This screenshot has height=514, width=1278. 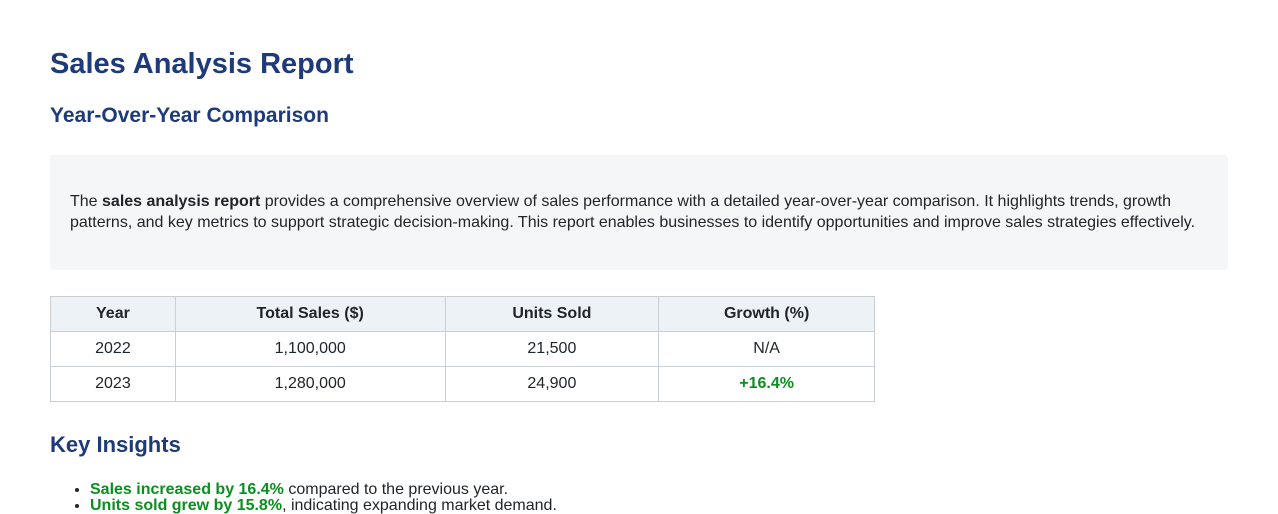 What do you see at coordinates (310, 313) in the screenshot?
I see `col-header-total-sales: Total Sales ($)` at bounding box center [310, 313].